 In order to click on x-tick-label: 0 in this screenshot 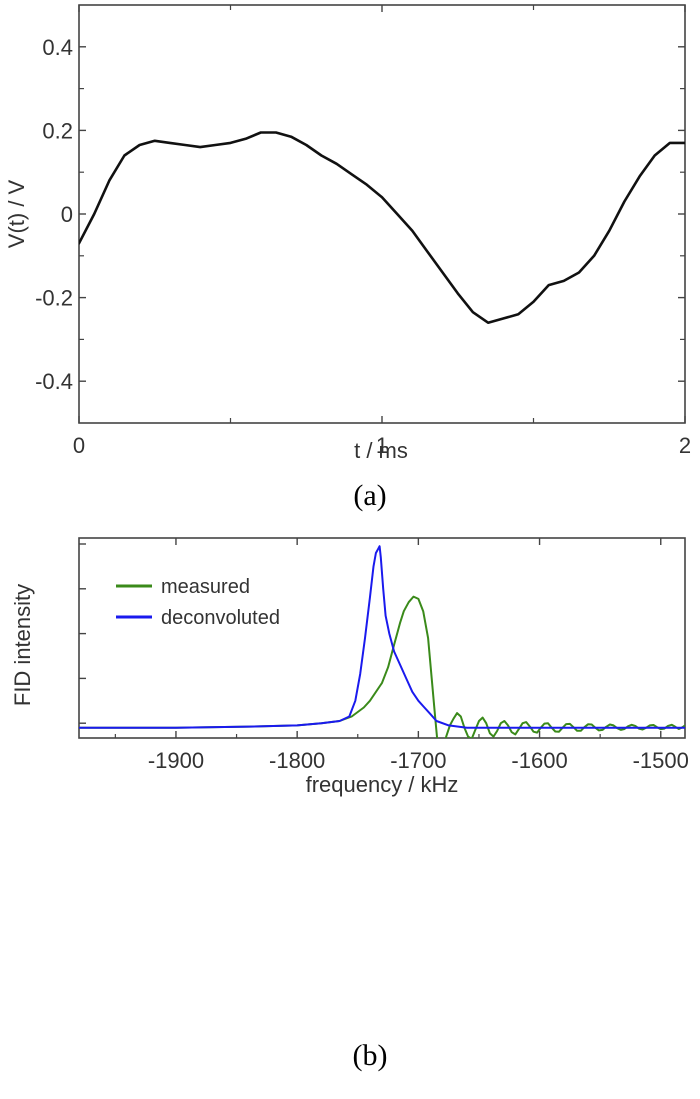, I will do `click(79, 445)`.